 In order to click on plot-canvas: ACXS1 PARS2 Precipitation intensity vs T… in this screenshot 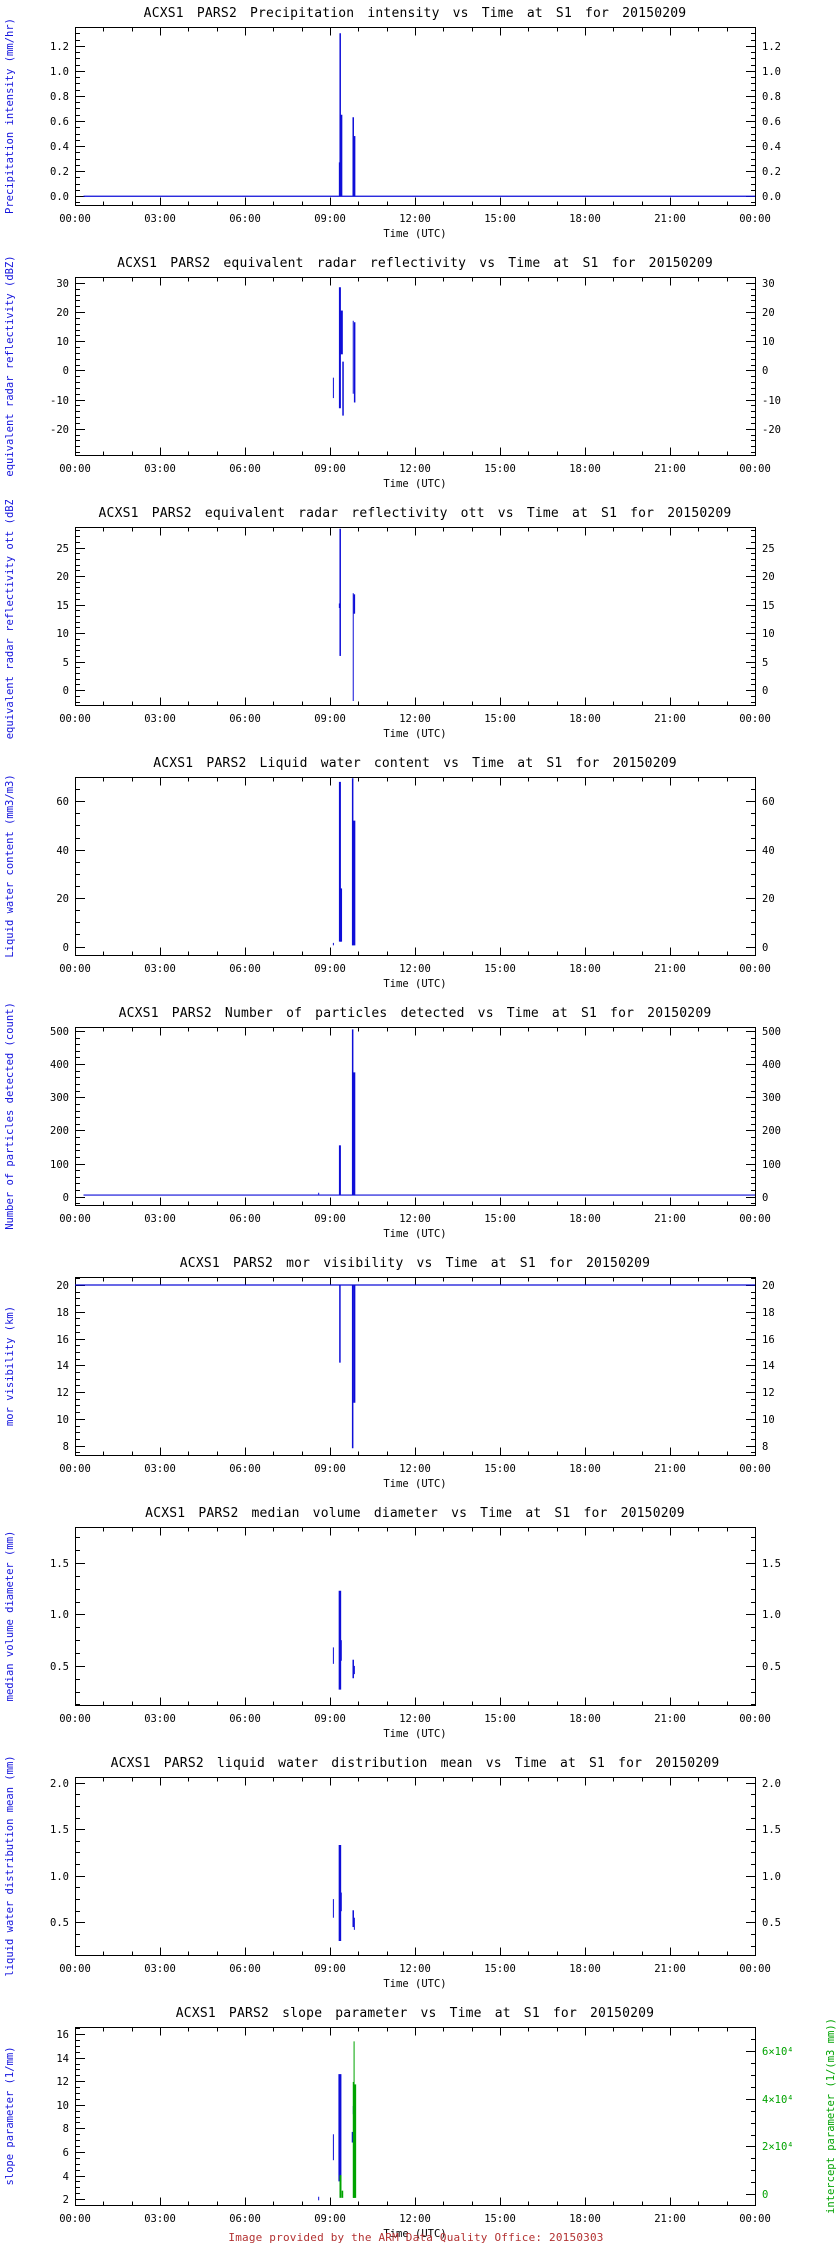, I will do `click(392, 123)`.